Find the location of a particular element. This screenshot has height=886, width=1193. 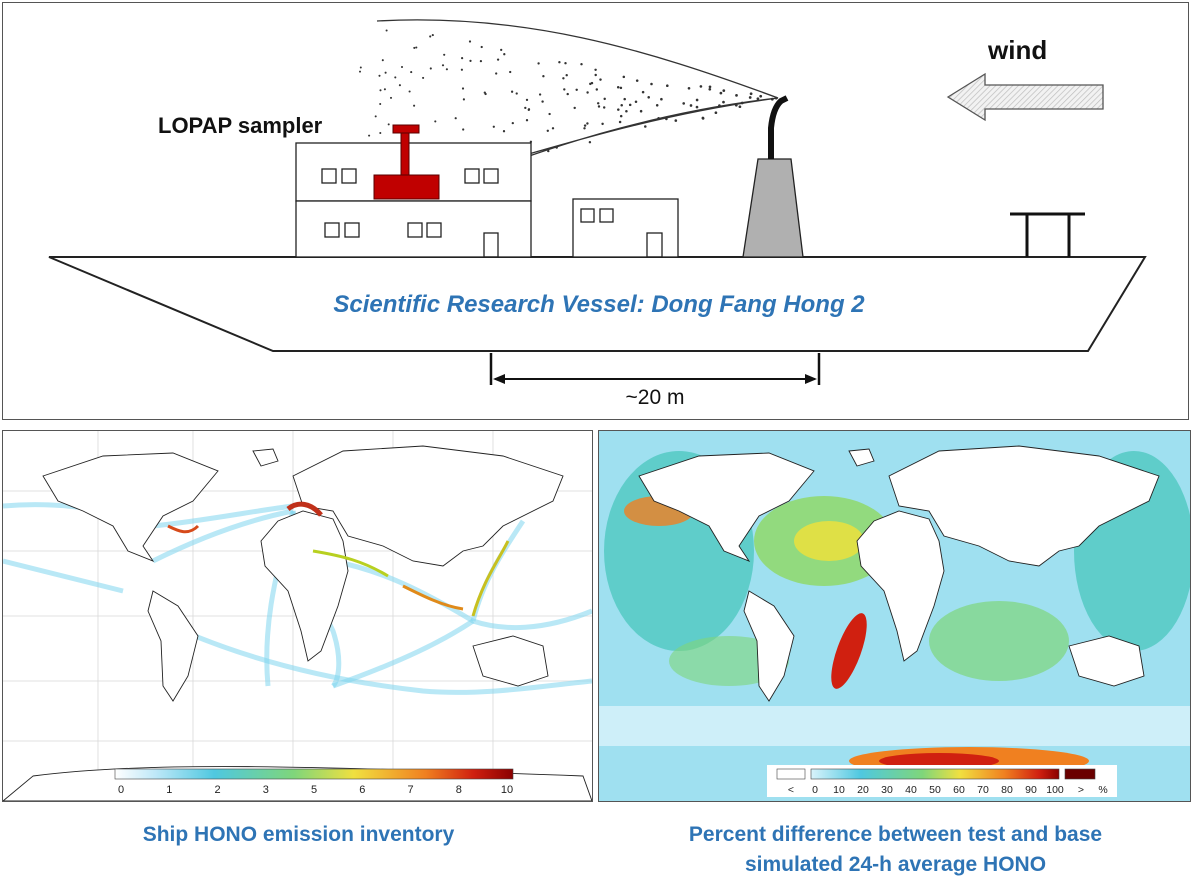

wind-arrow is located at coordinates (1025, 97).